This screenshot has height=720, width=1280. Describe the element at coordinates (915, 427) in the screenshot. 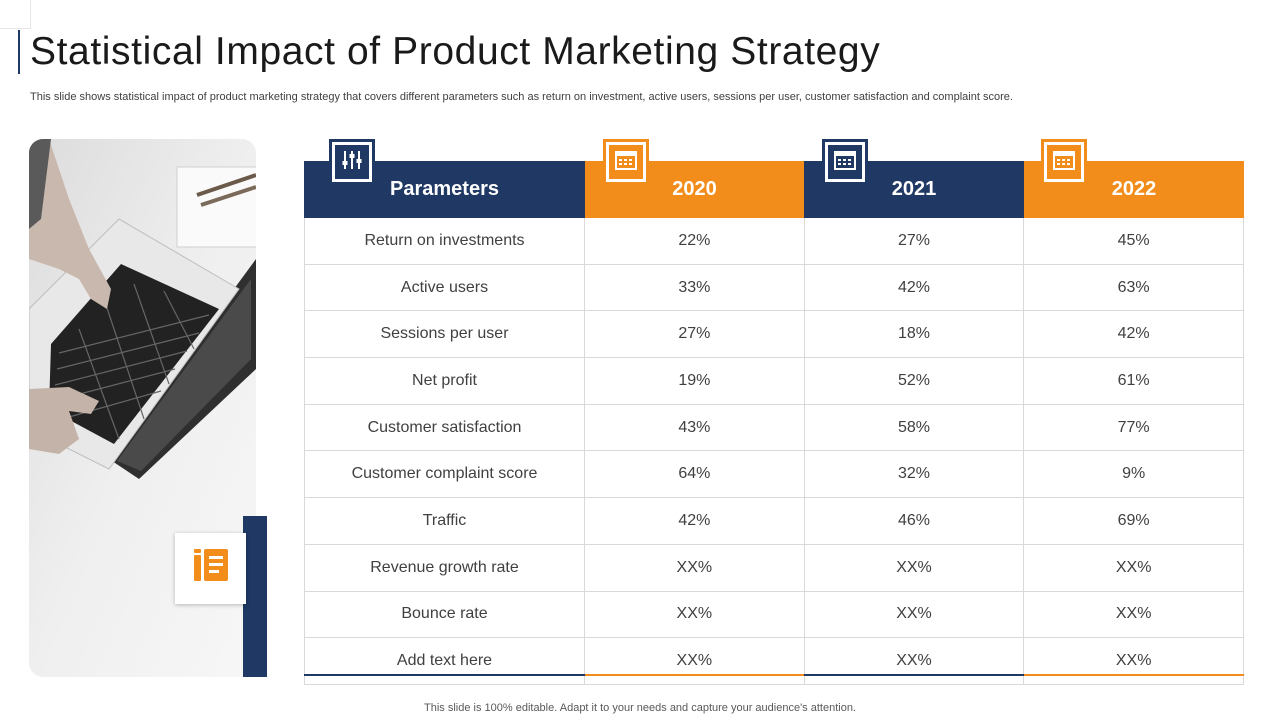

I see `value-cell: 58%` at that location.